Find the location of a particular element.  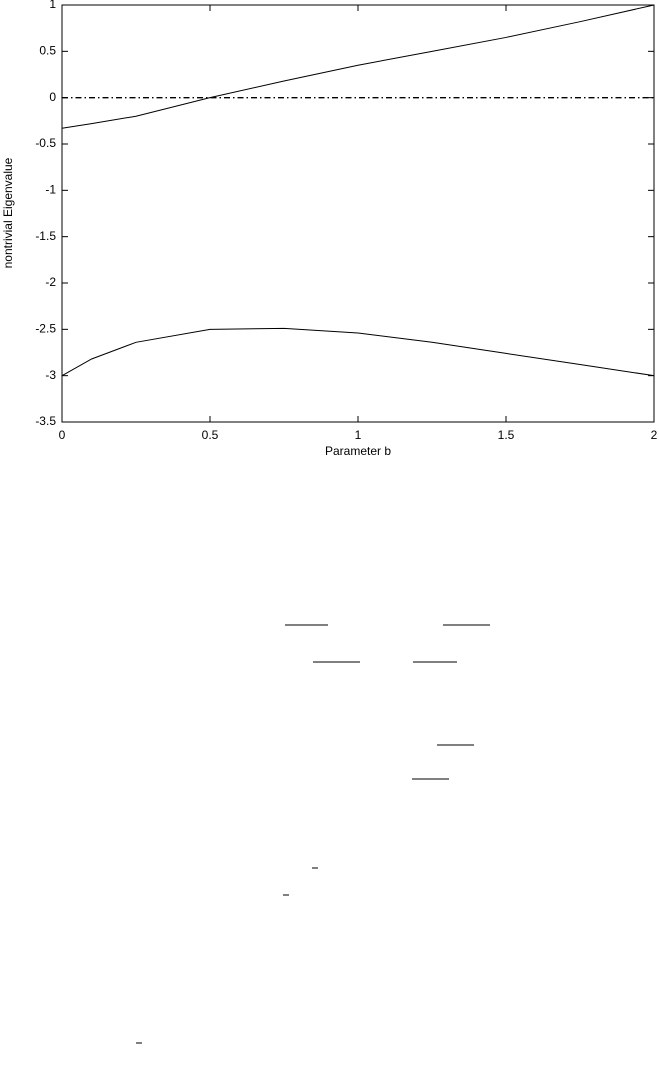

y-tick-label: 0.5 is located at coordinates (47, 51).